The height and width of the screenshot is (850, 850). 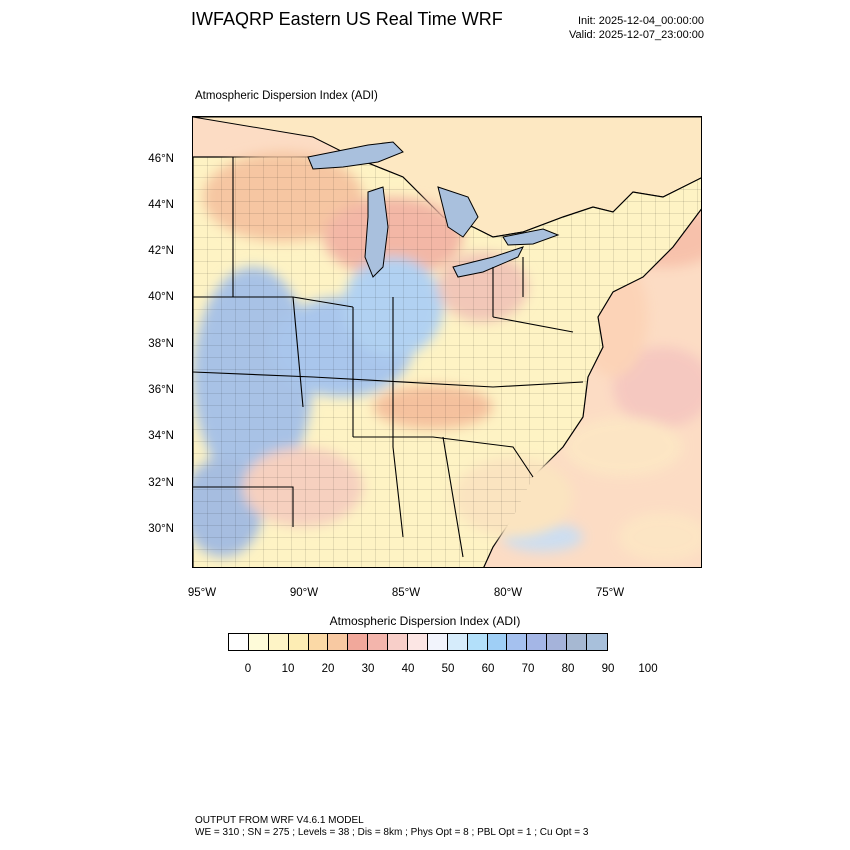 What do you see at coordinates (347, 19) in the screenshot?
I see `map-title: IWFAQRP Eastern US Real Time WRF` at bounding box center [347, 19].